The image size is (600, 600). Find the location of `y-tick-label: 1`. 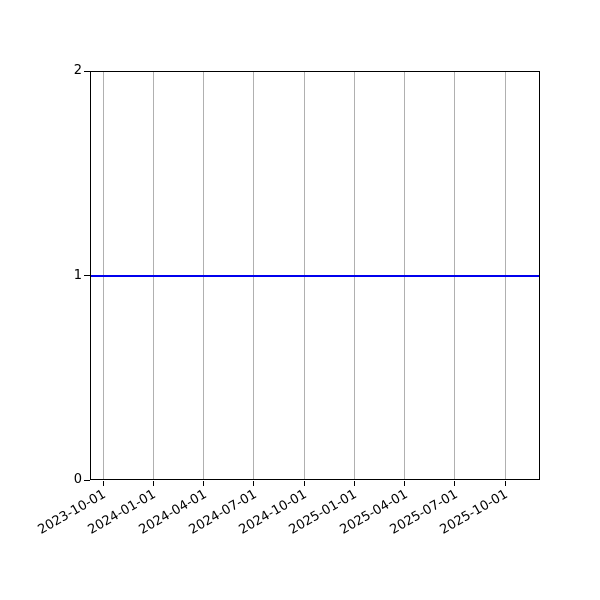

y-tick-label: 1 is located at coordinates (77, 275).